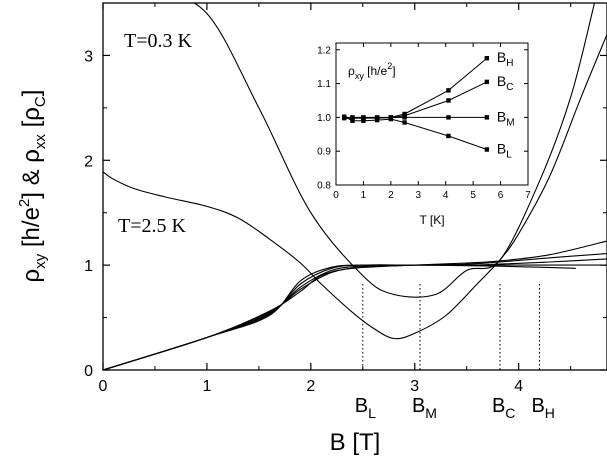 This screenshot has width=607, height=459. I want to click on inset-series-label-C: BC, so click(505, 83).